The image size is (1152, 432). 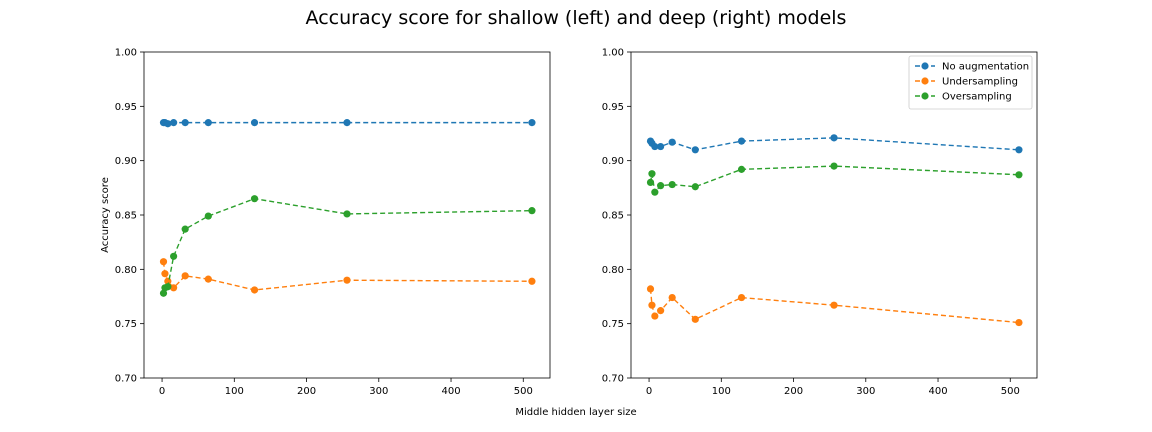 I want to click on left-y-tick-label: 0.70, so click(x=126, y=379).